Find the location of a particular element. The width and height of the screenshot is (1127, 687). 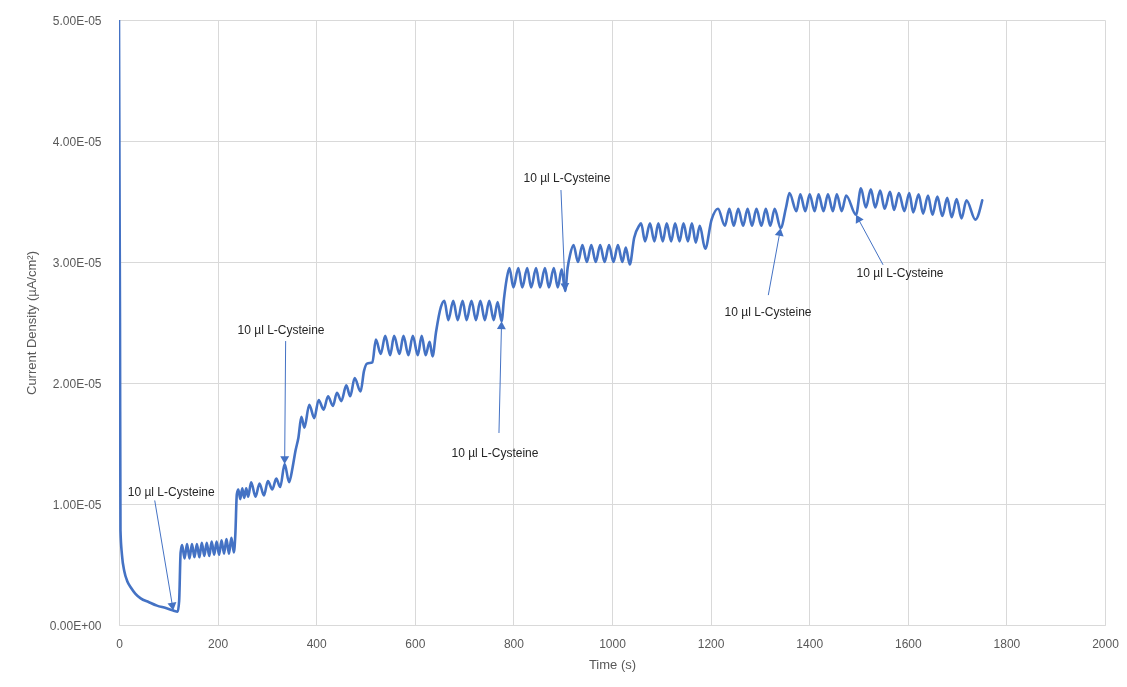

y-tick-label: 0.00E+00 is located at coordinates (75, 625).